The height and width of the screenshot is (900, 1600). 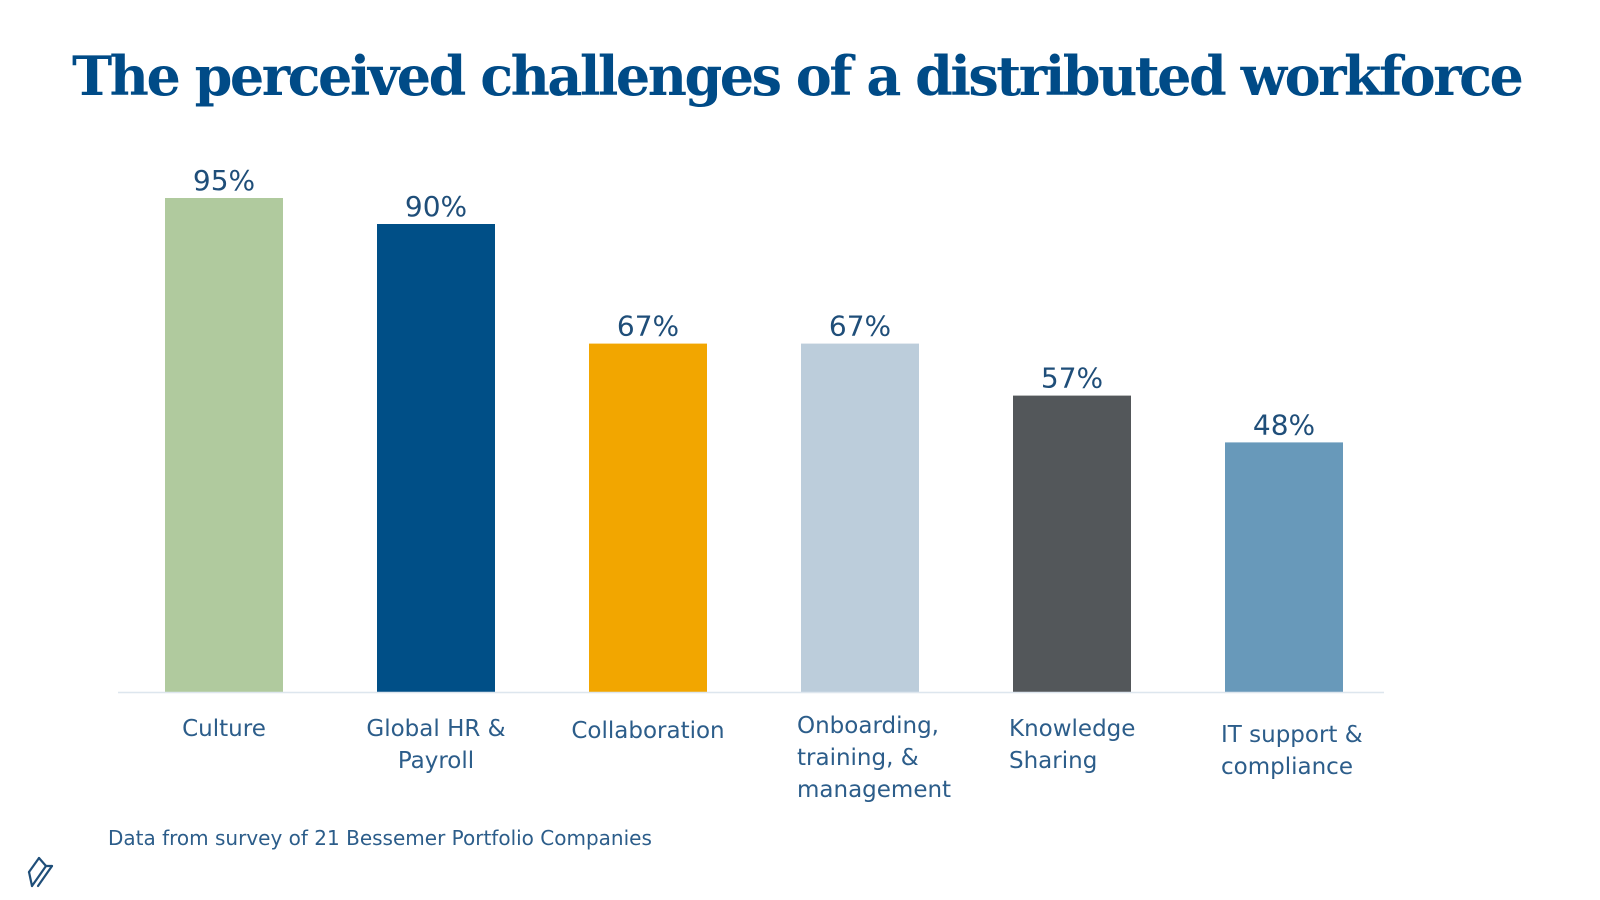 What do you see at coordinates (874, 790) in the screenshot?
I see `category-label-3-line-2: management` at bounding box center [874, 790].